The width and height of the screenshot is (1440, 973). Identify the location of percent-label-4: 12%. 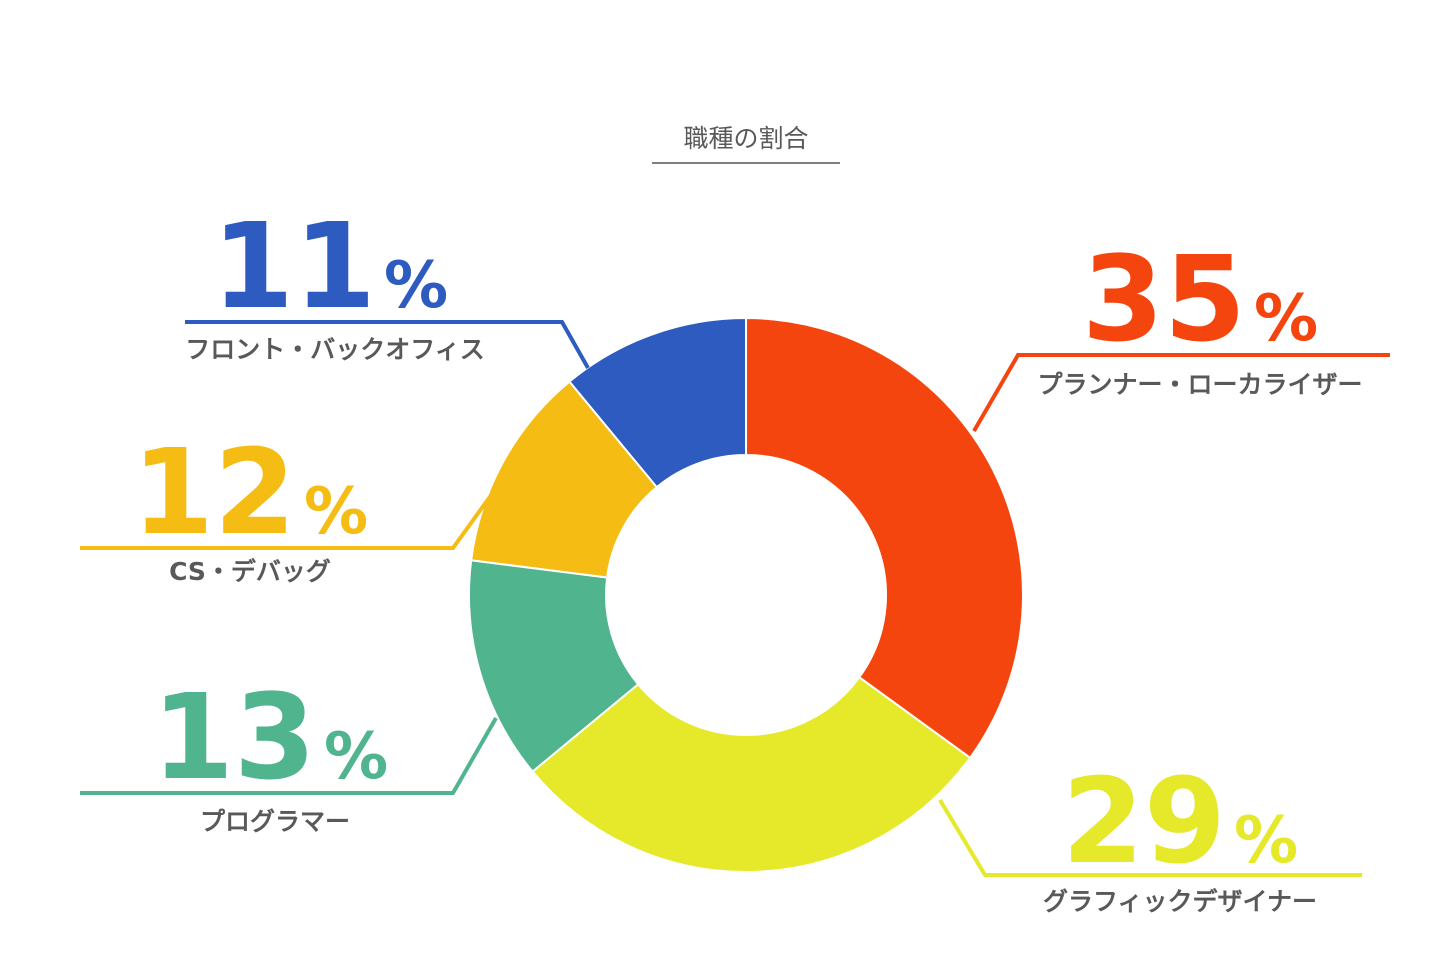
(250, 492).